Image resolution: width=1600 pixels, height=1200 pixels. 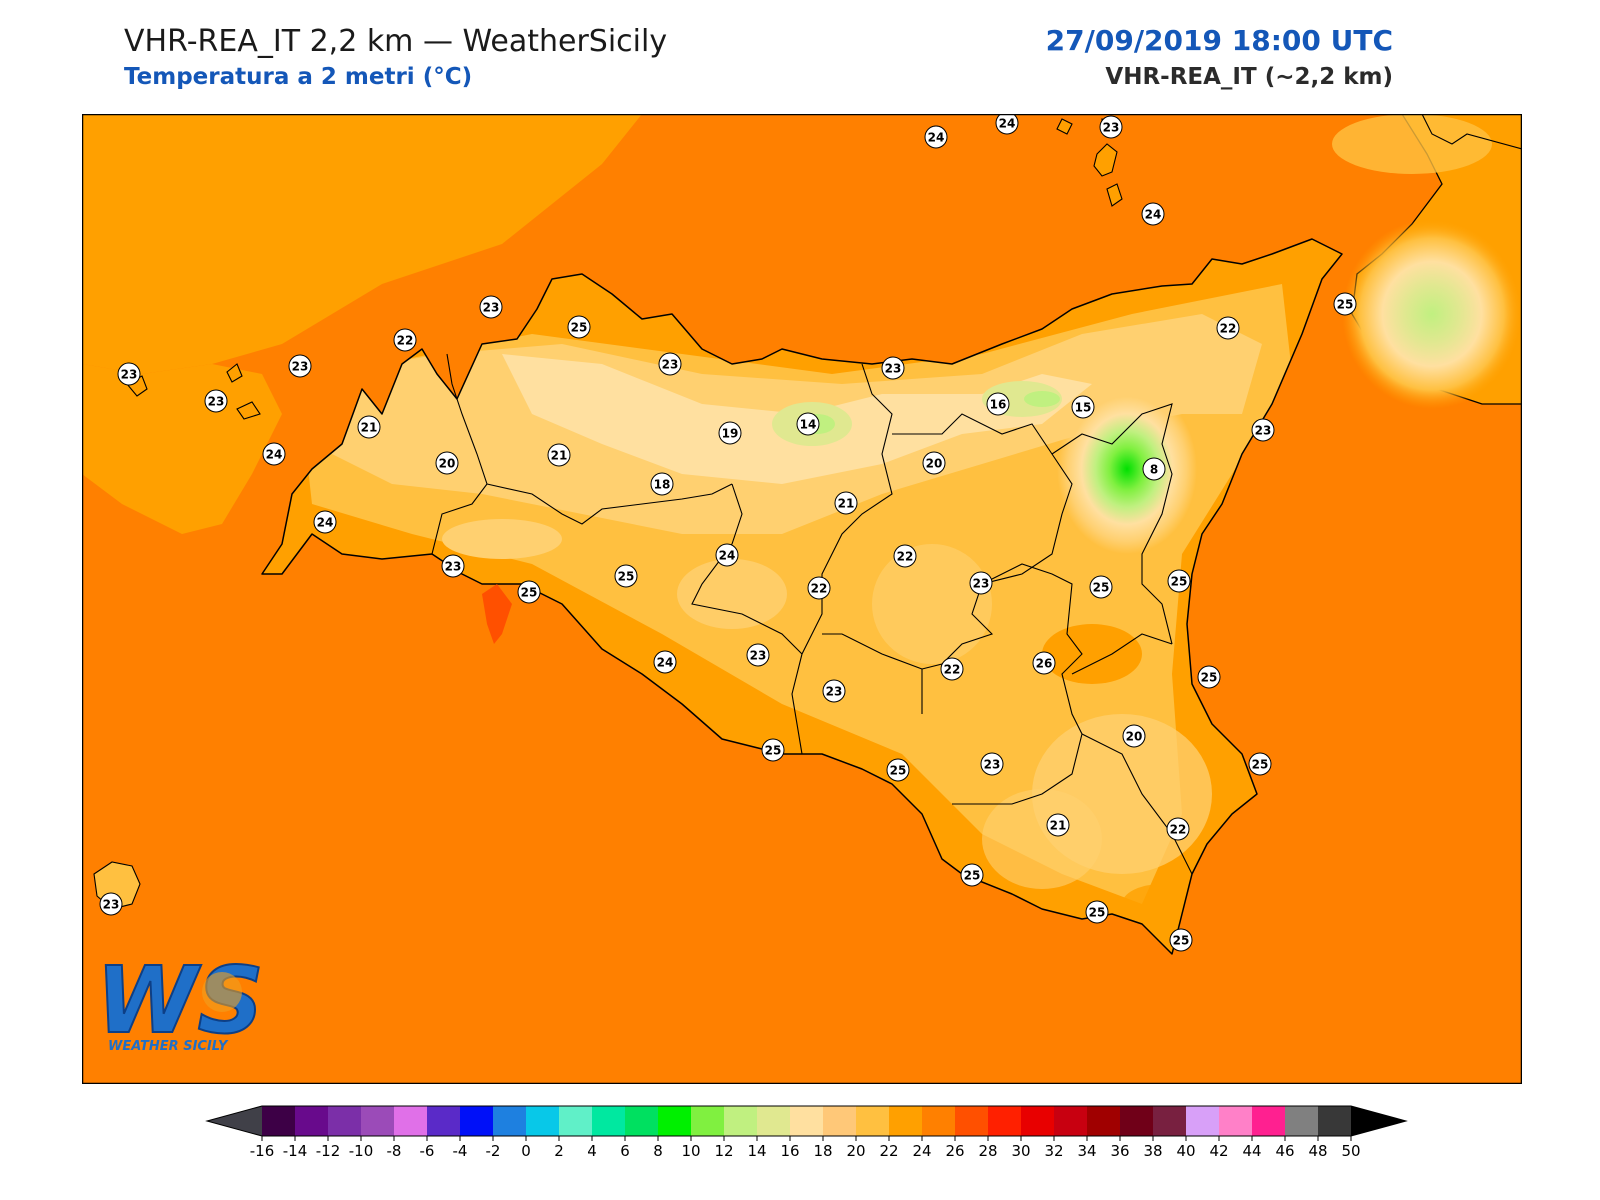 I want to click on colorbar-tick-label: -16, so click(x=262, y=1151).